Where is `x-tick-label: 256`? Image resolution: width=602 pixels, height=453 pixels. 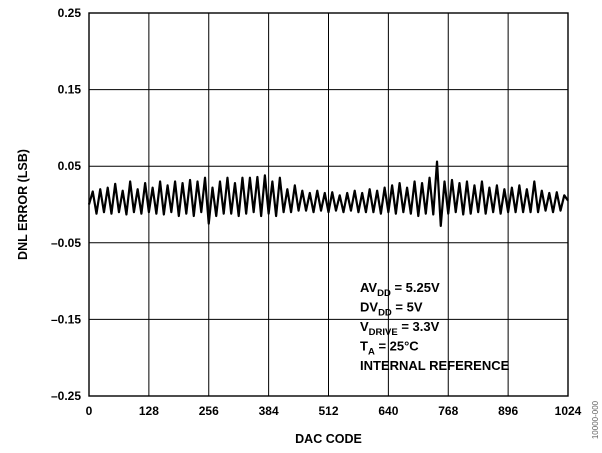 x-tick-label: 256 is located at coordinates (209, 411).